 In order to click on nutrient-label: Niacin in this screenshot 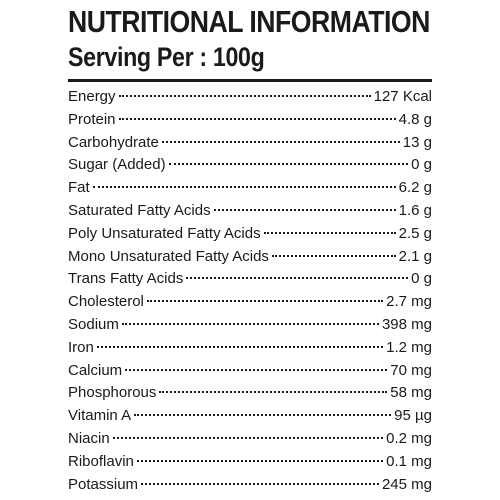, I will do `click(89, 438)`.